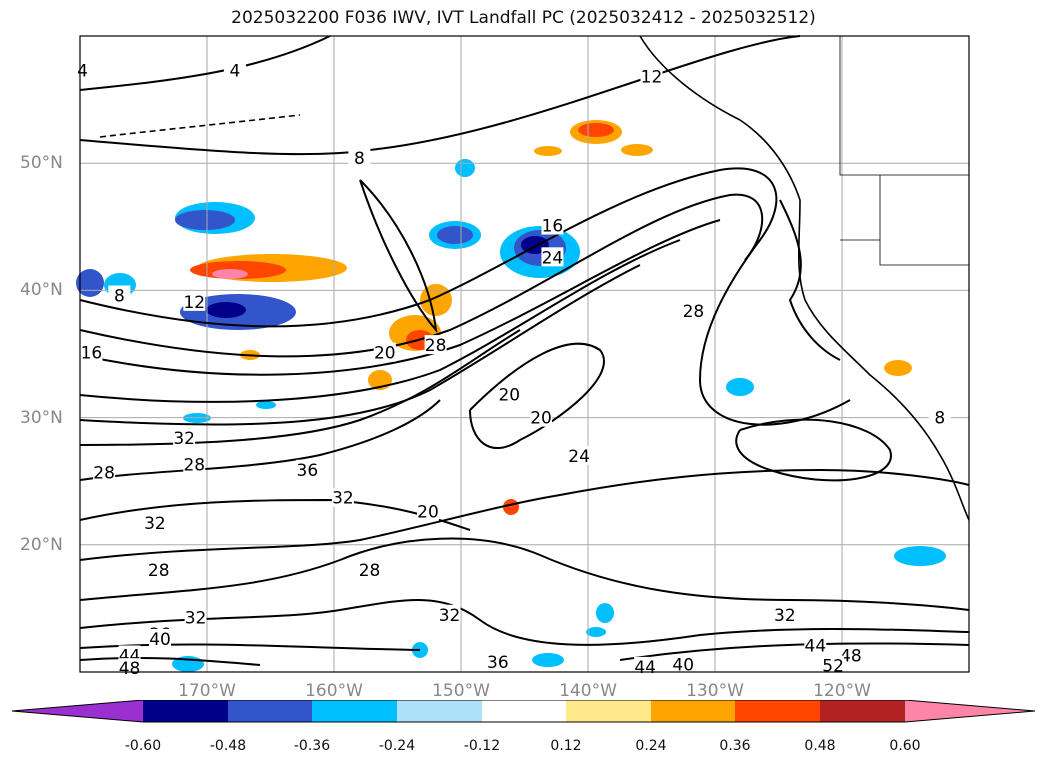 The width and height of the screenshot is (1047, 765). What do you see at coordinates (651, 746) in the screenshot?
I see `colorbar-tick-label: 0.24` at bounding box center [651, 746].